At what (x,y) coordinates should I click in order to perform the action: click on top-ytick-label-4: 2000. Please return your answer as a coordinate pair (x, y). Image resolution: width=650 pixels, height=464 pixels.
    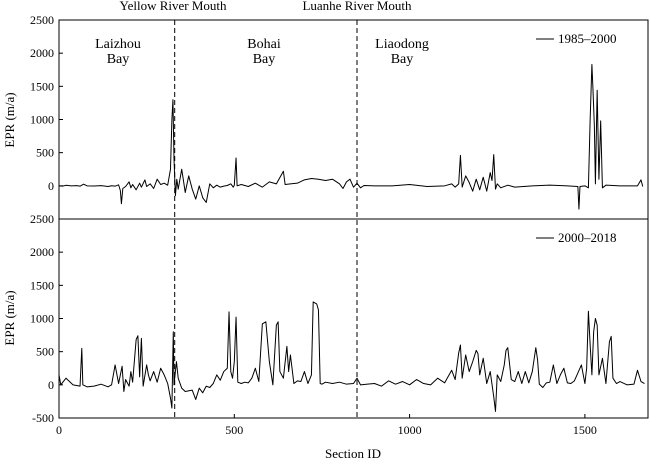
    Looking at the image, I should click on (42, 53).